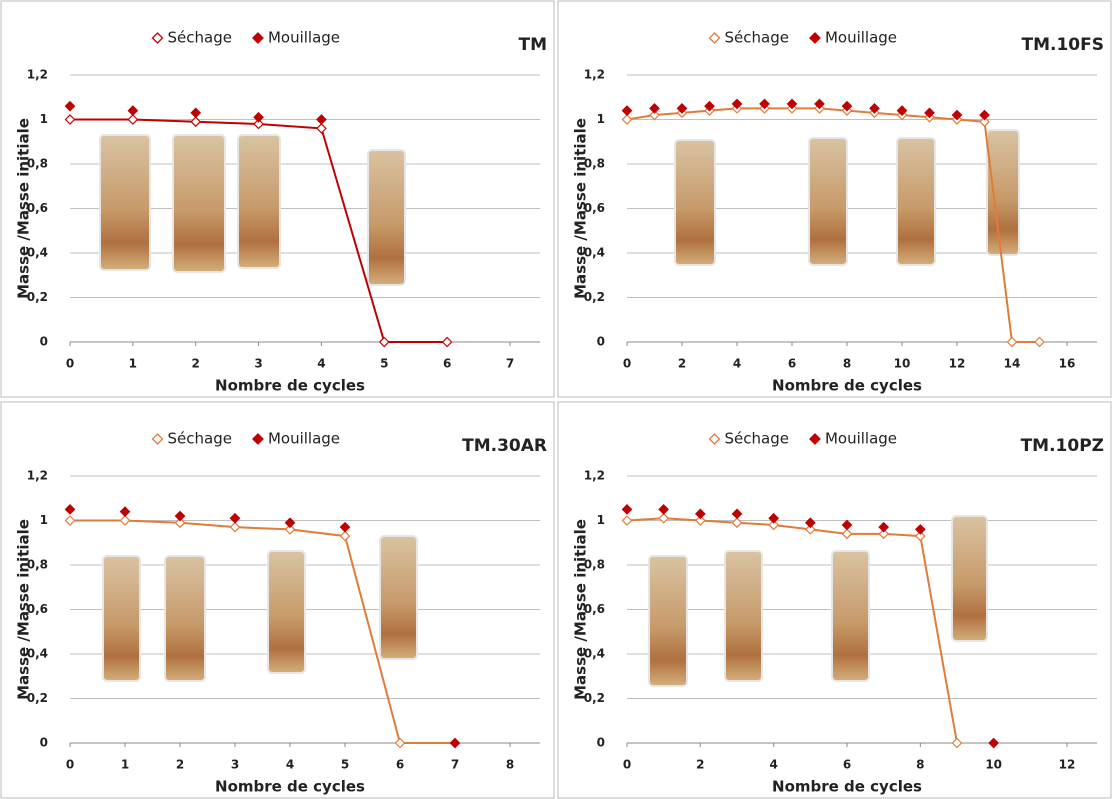  Describe the element at coordinates (235, 765) in the screenshot. I see `x-tick-label: 3` at that location.